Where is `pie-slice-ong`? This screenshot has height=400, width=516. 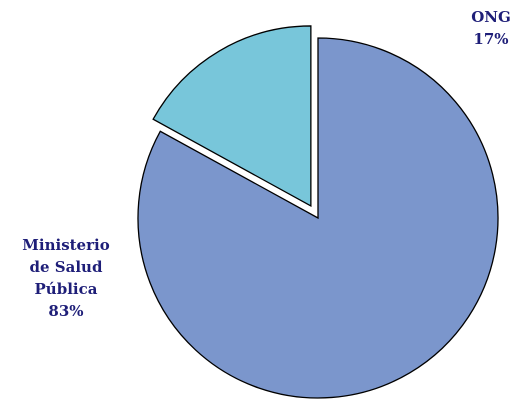 pie-slice-ong is located at coordinates (232, 116).